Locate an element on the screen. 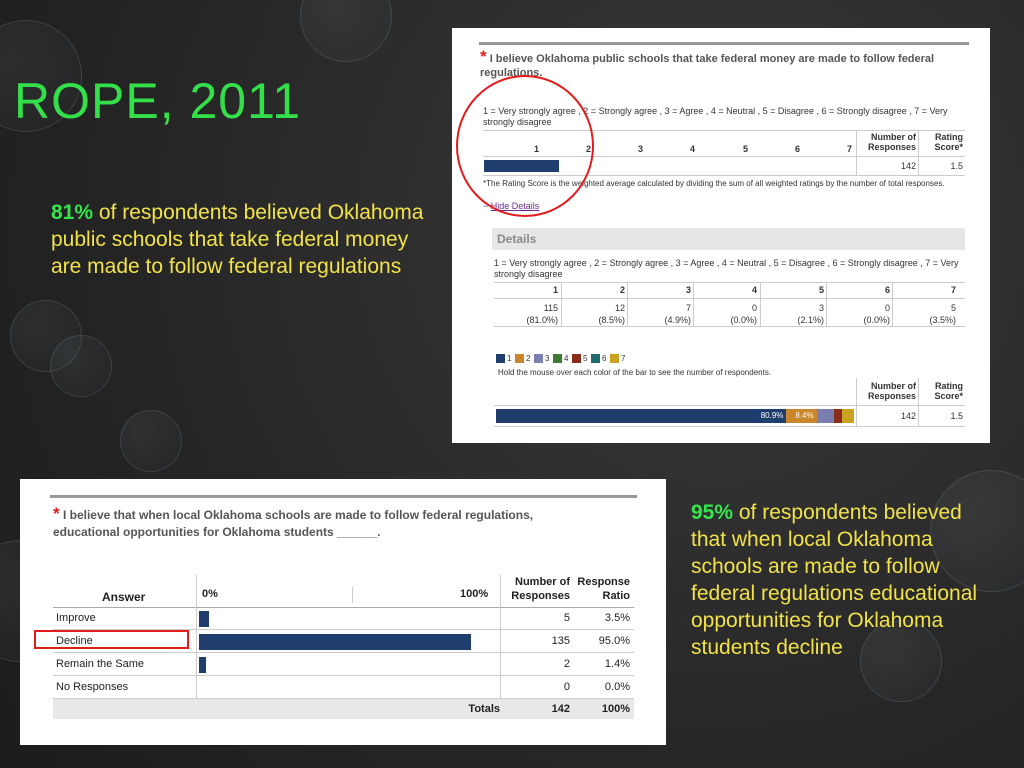 The width and height of the screenshot is (1024, 768). details-col-label: 4 is located at coordinates (754, 290).